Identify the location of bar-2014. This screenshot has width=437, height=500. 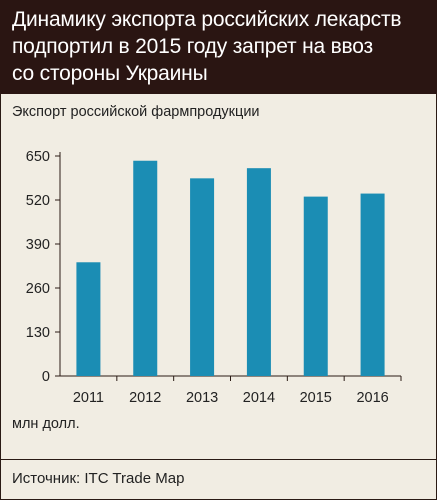
(258, 272).